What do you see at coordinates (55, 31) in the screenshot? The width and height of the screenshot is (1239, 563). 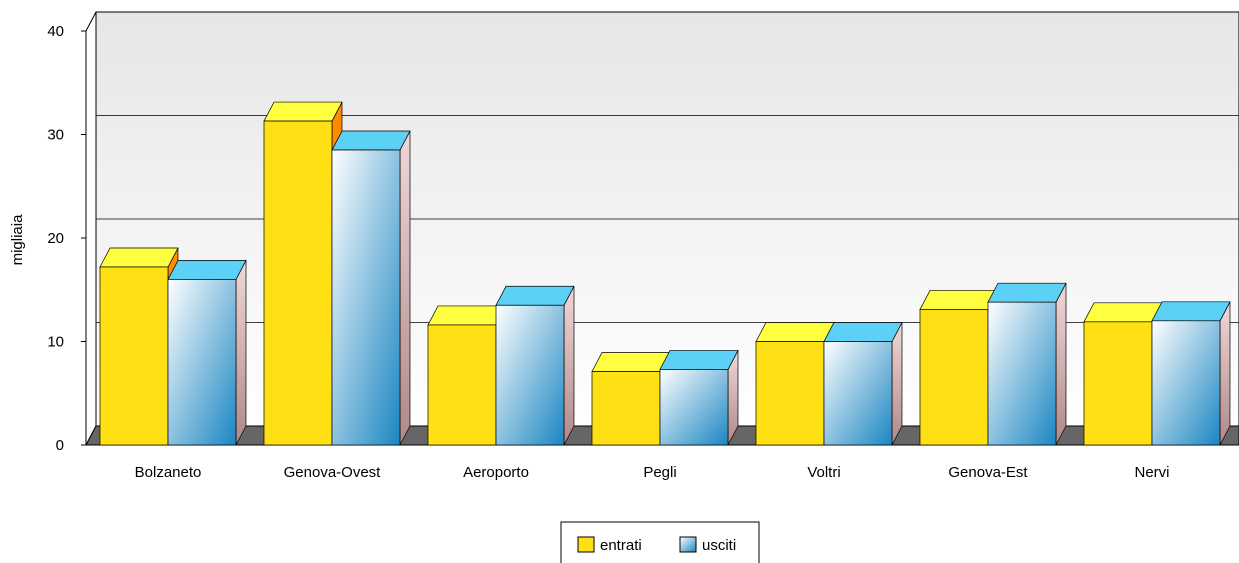 I see `y-tick-label: 40` at bounding box center [55, 31].